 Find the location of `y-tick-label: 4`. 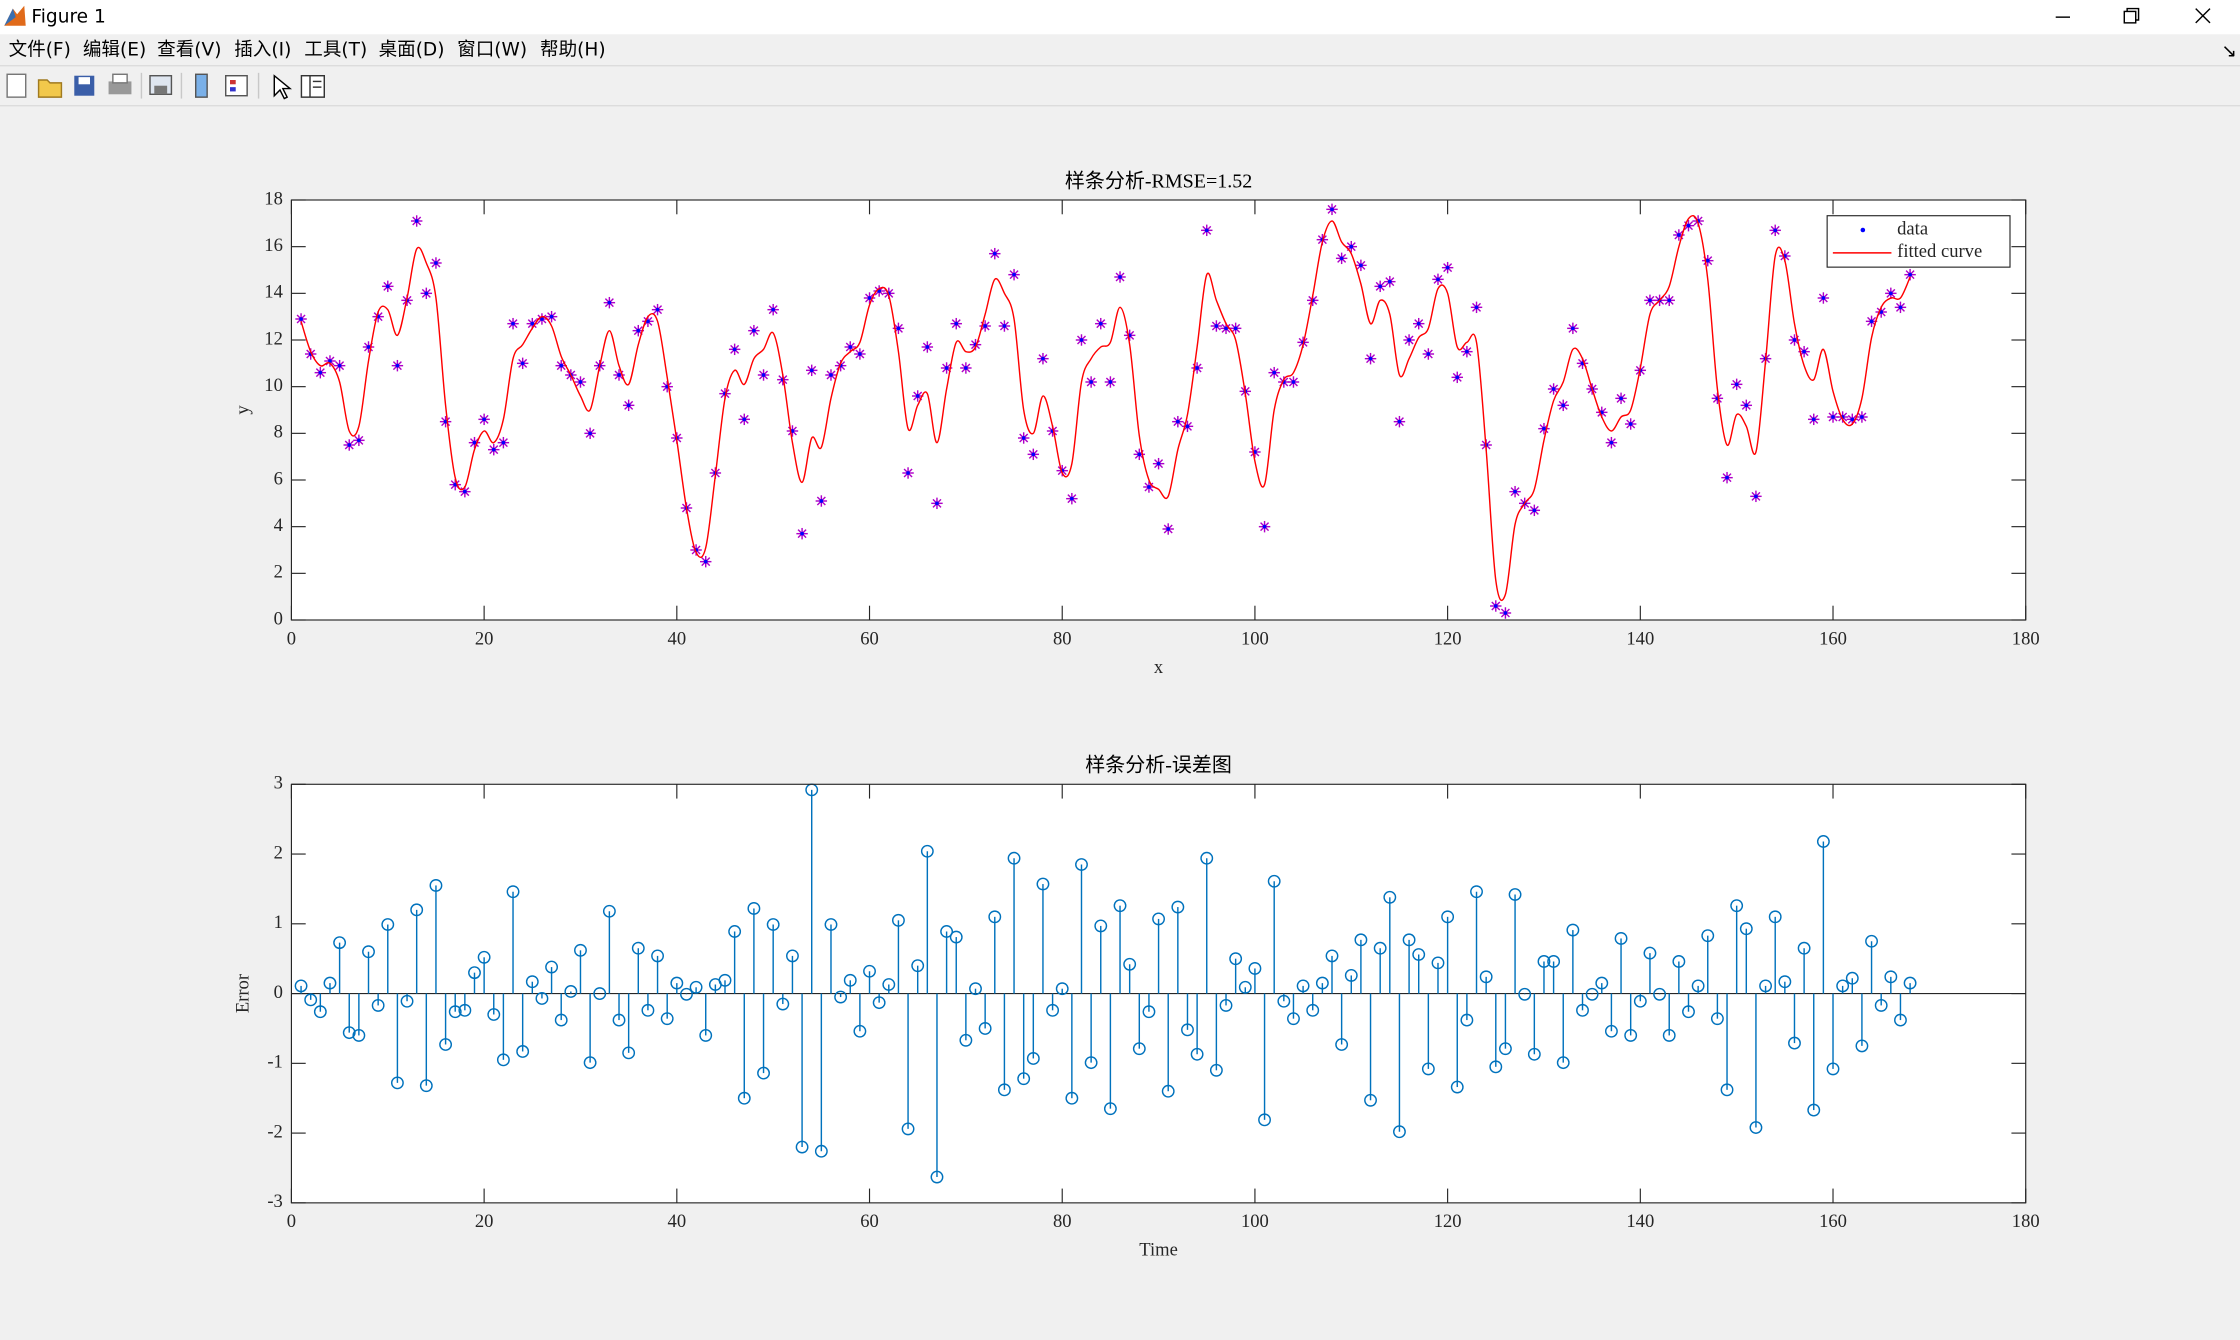

y-tick-label: 4 is located at coordinates (278, 525).